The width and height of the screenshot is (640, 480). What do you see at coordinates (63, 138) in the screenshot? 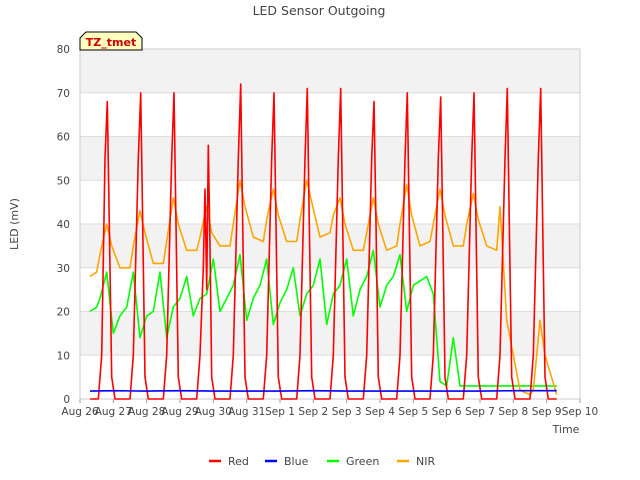
I see `y-tick-label: 60` at bounding box center [63, 138].